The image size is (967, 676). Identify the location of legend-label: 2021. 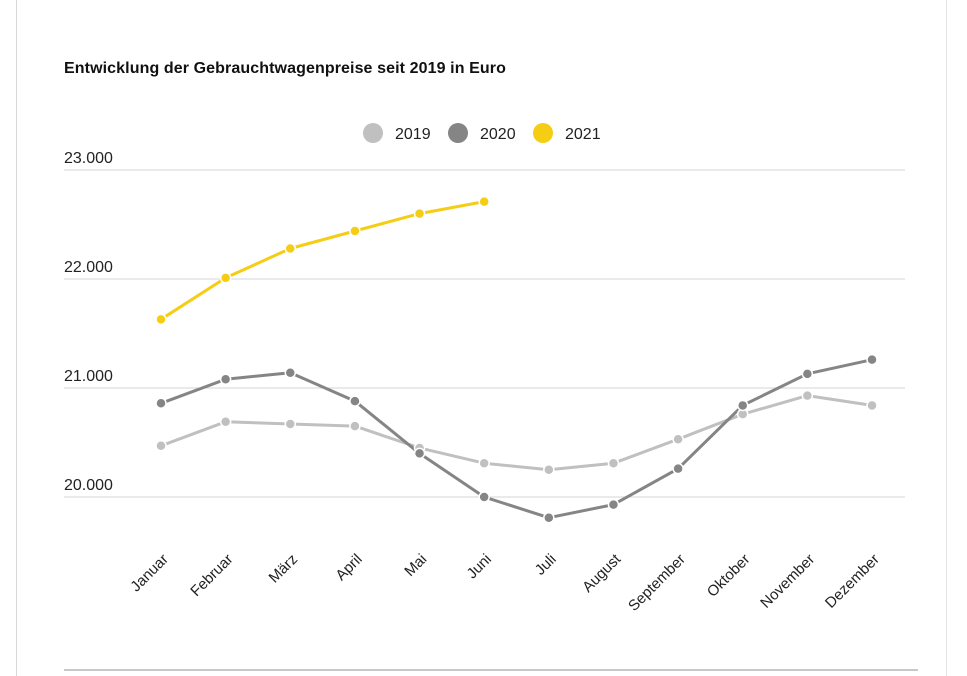
(583, 134).